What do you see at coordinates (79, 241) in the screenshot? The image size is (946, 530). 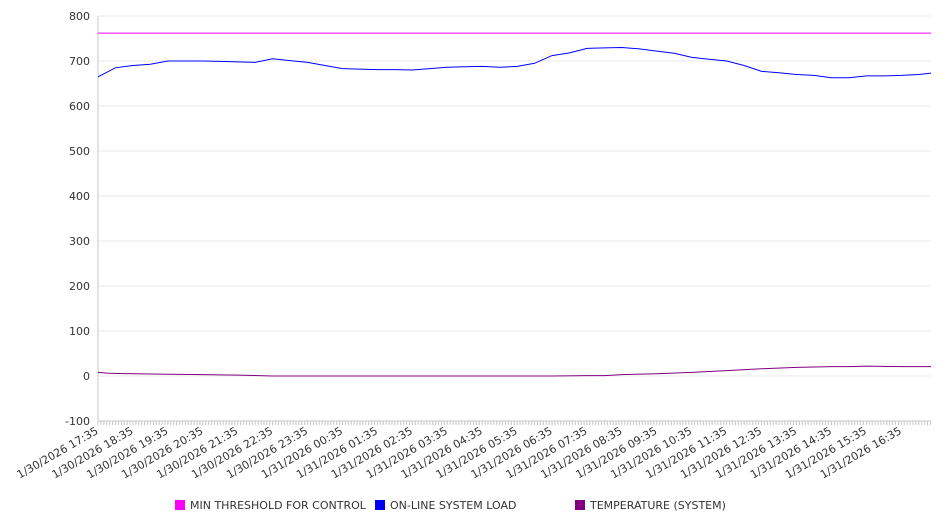 I see `y-tick-label: 300` at bounding box center [79, 241].